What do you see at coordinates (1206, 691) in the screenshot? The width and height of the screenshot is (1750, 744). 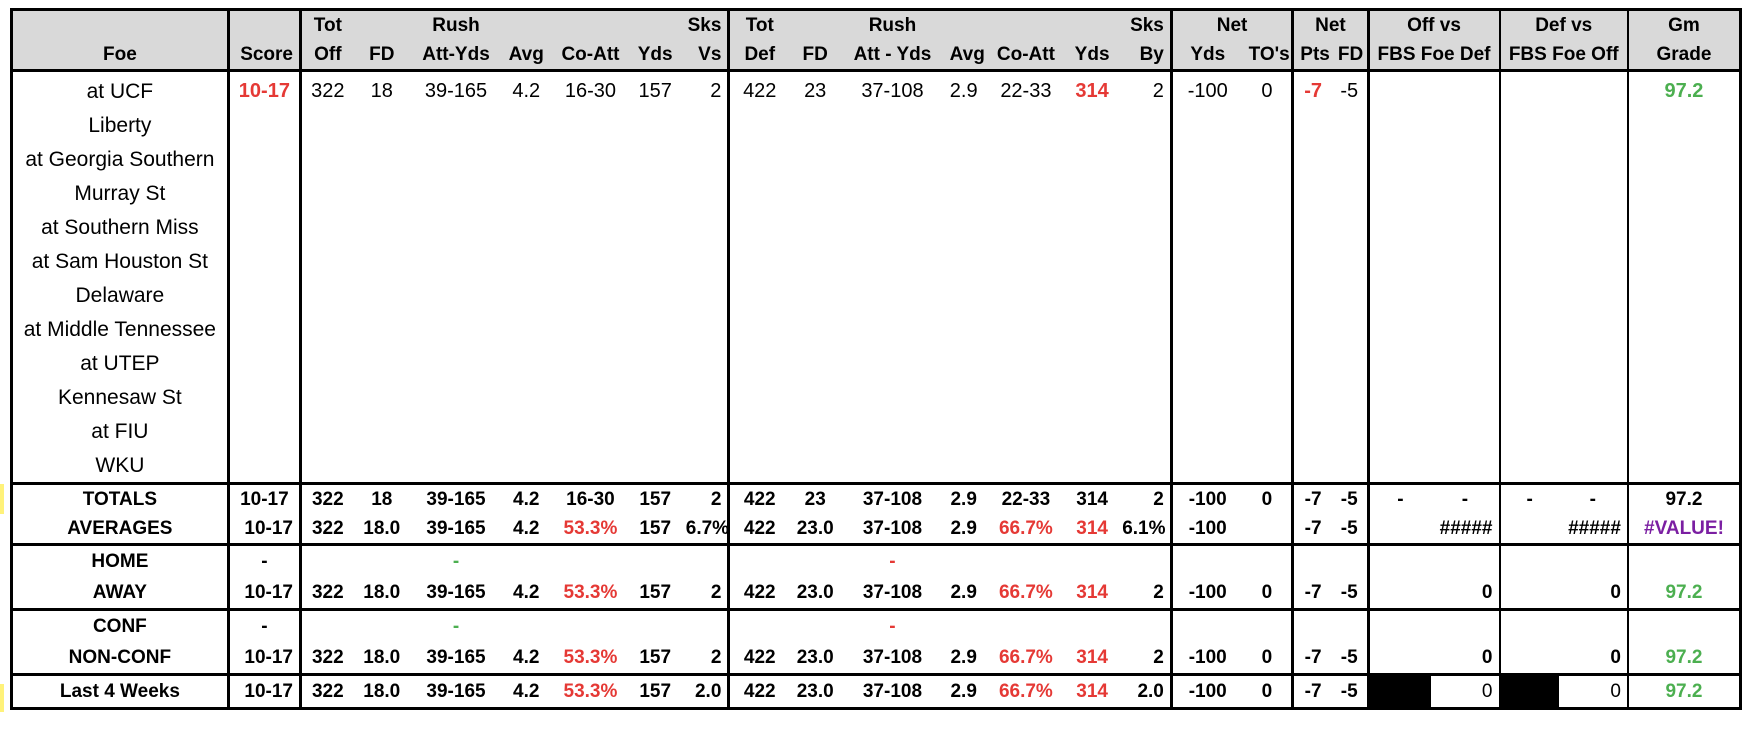 I see `stat-cell: -100` at bounding box center [1206, 691].